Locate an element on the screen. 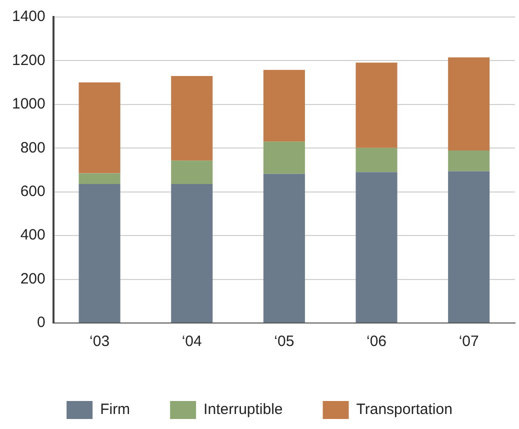 This screenshot has width=519, height=429. y-tick-label: 200 is located at coordinates (33, 279).